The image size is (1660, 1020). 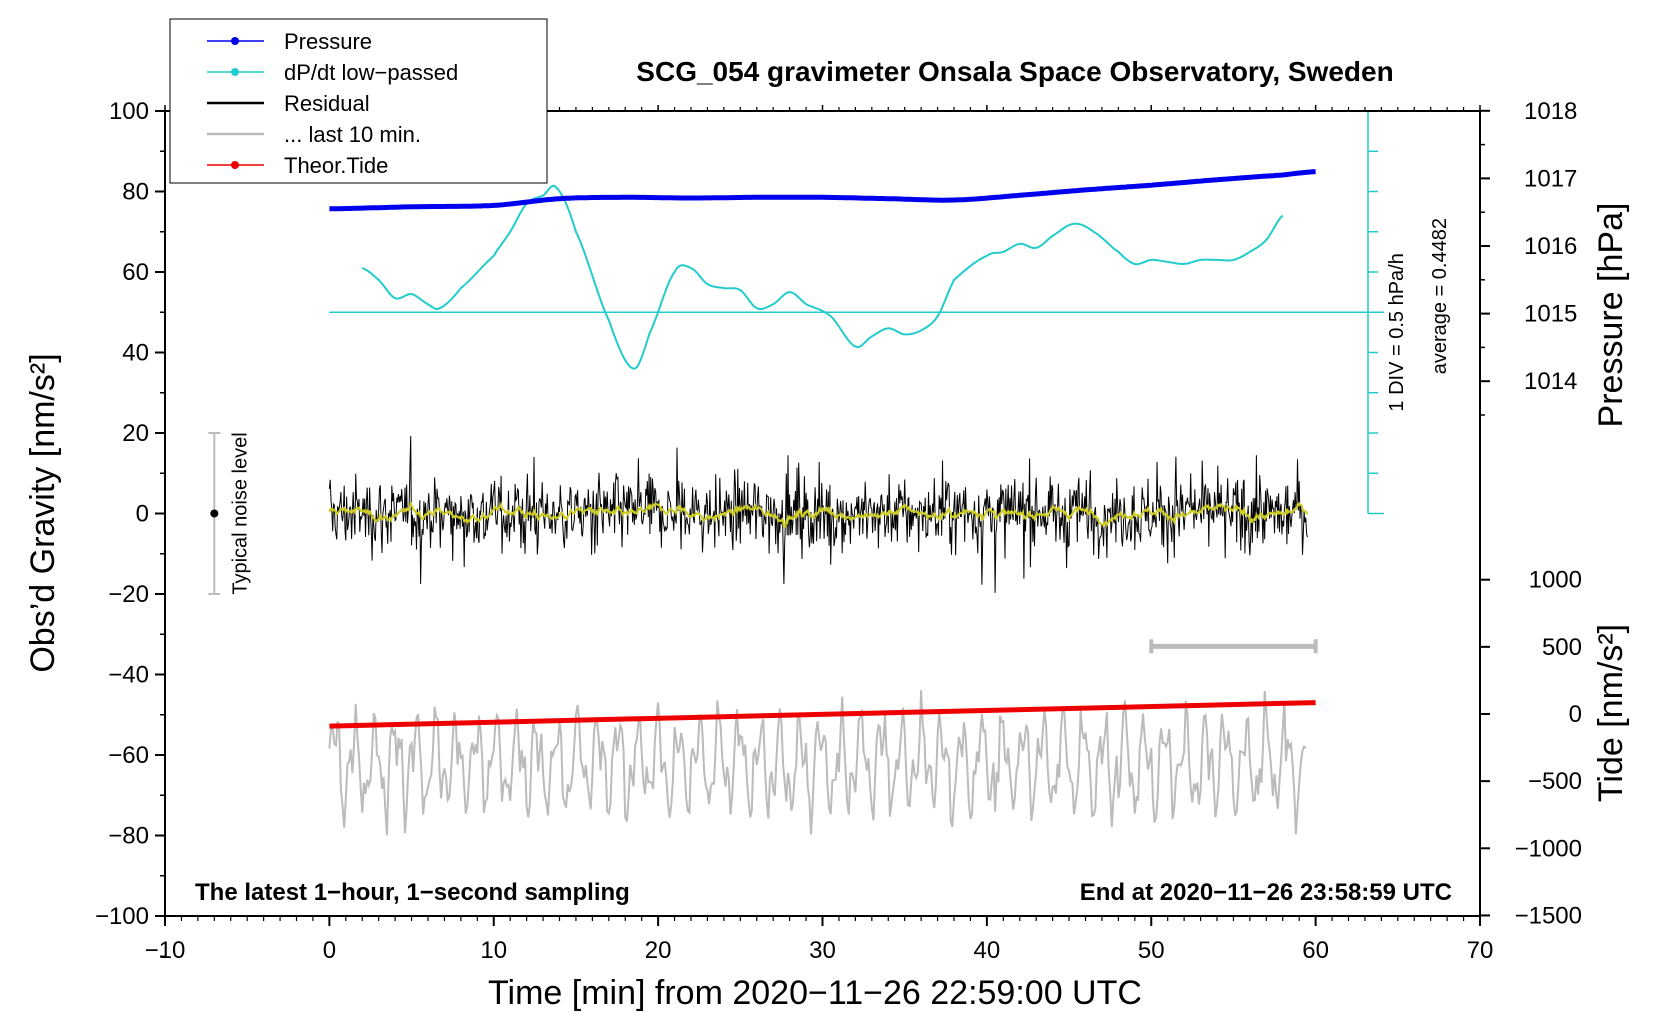 I want to click on pressure-tick-label: 1016, so click(x=1550, y=246).